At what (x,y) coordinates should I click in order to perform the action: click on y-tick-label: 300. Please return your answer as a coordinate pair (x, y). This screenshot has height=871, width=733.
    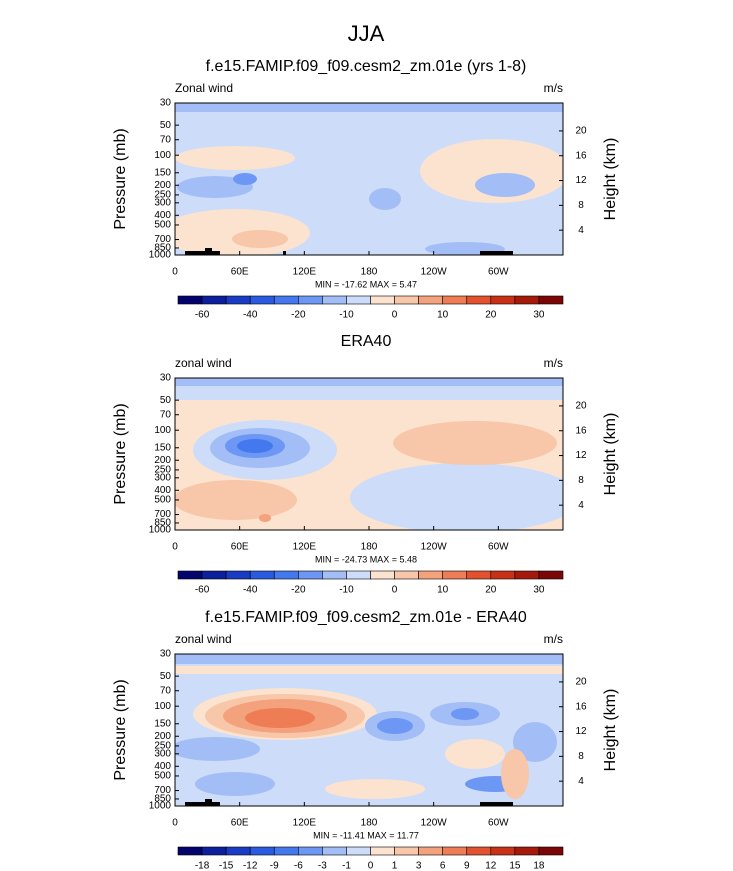
    Looking at the image, I should click on (162, 753).